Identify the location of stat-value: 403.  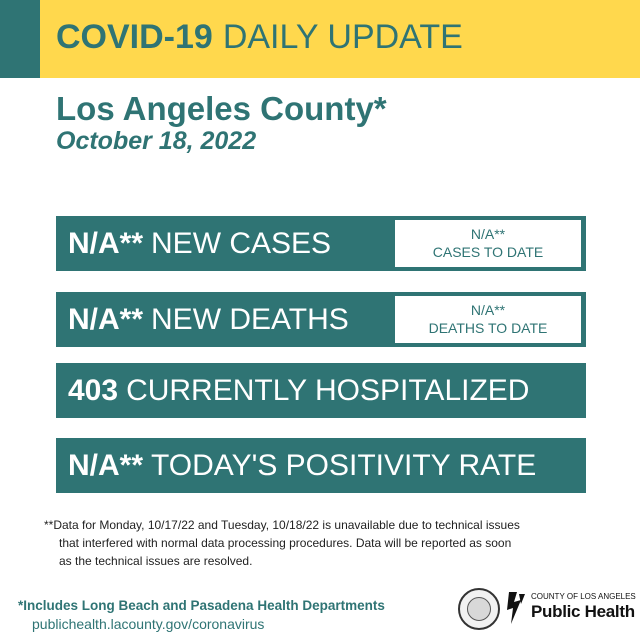
(93, 390).